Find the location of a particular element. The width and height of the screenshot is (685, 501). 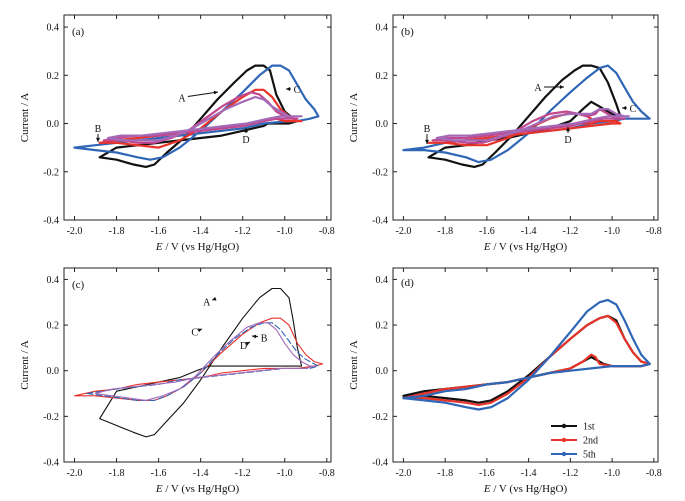

series-line-5th is located at coordinates (526, 354).